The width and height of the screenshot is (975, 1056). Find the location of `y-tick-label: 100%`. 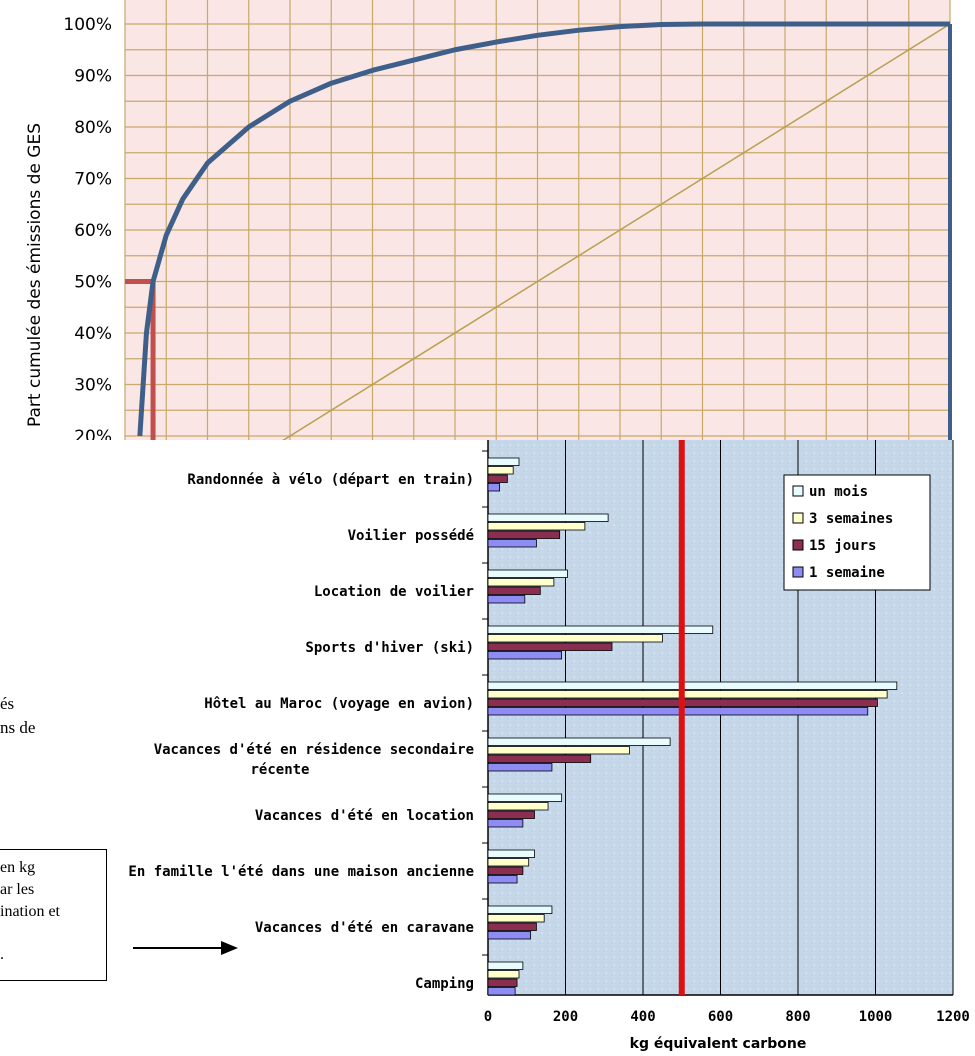

y-tick-label: 100% is located at coordinates (87, 25).